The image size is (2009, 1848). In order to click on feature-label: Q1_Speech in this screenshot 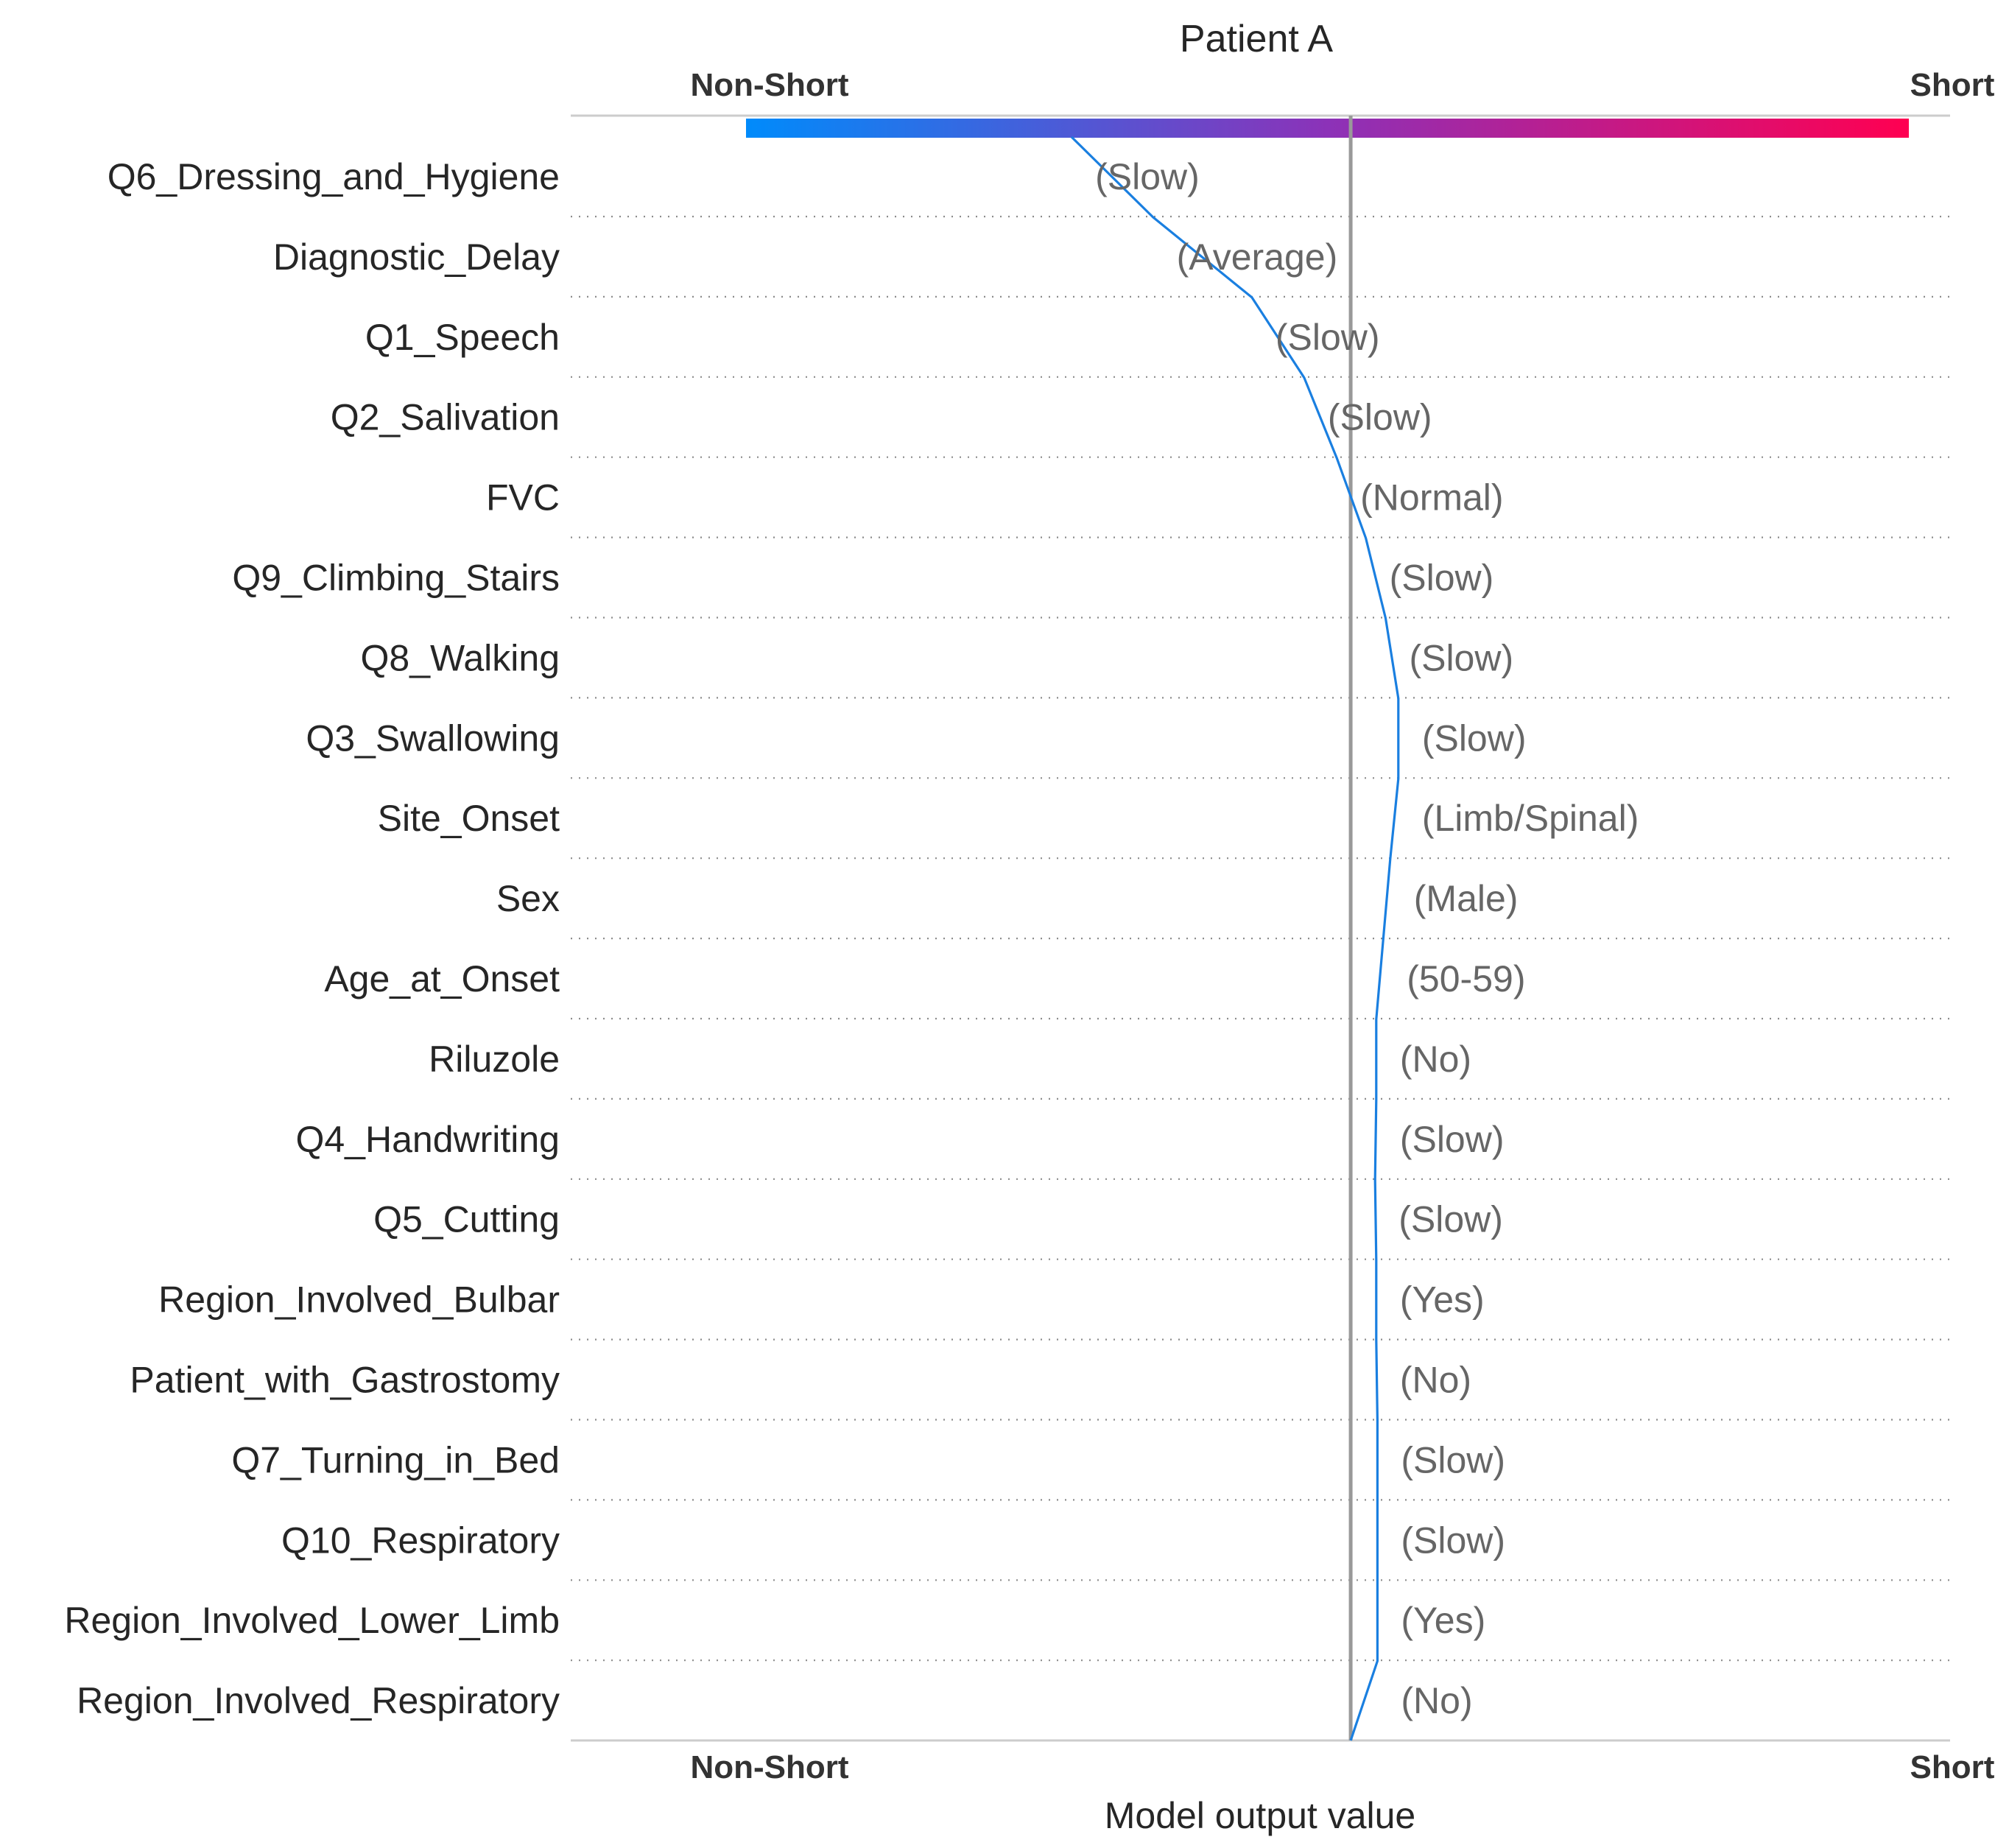, I will do `click(462, 337)`.